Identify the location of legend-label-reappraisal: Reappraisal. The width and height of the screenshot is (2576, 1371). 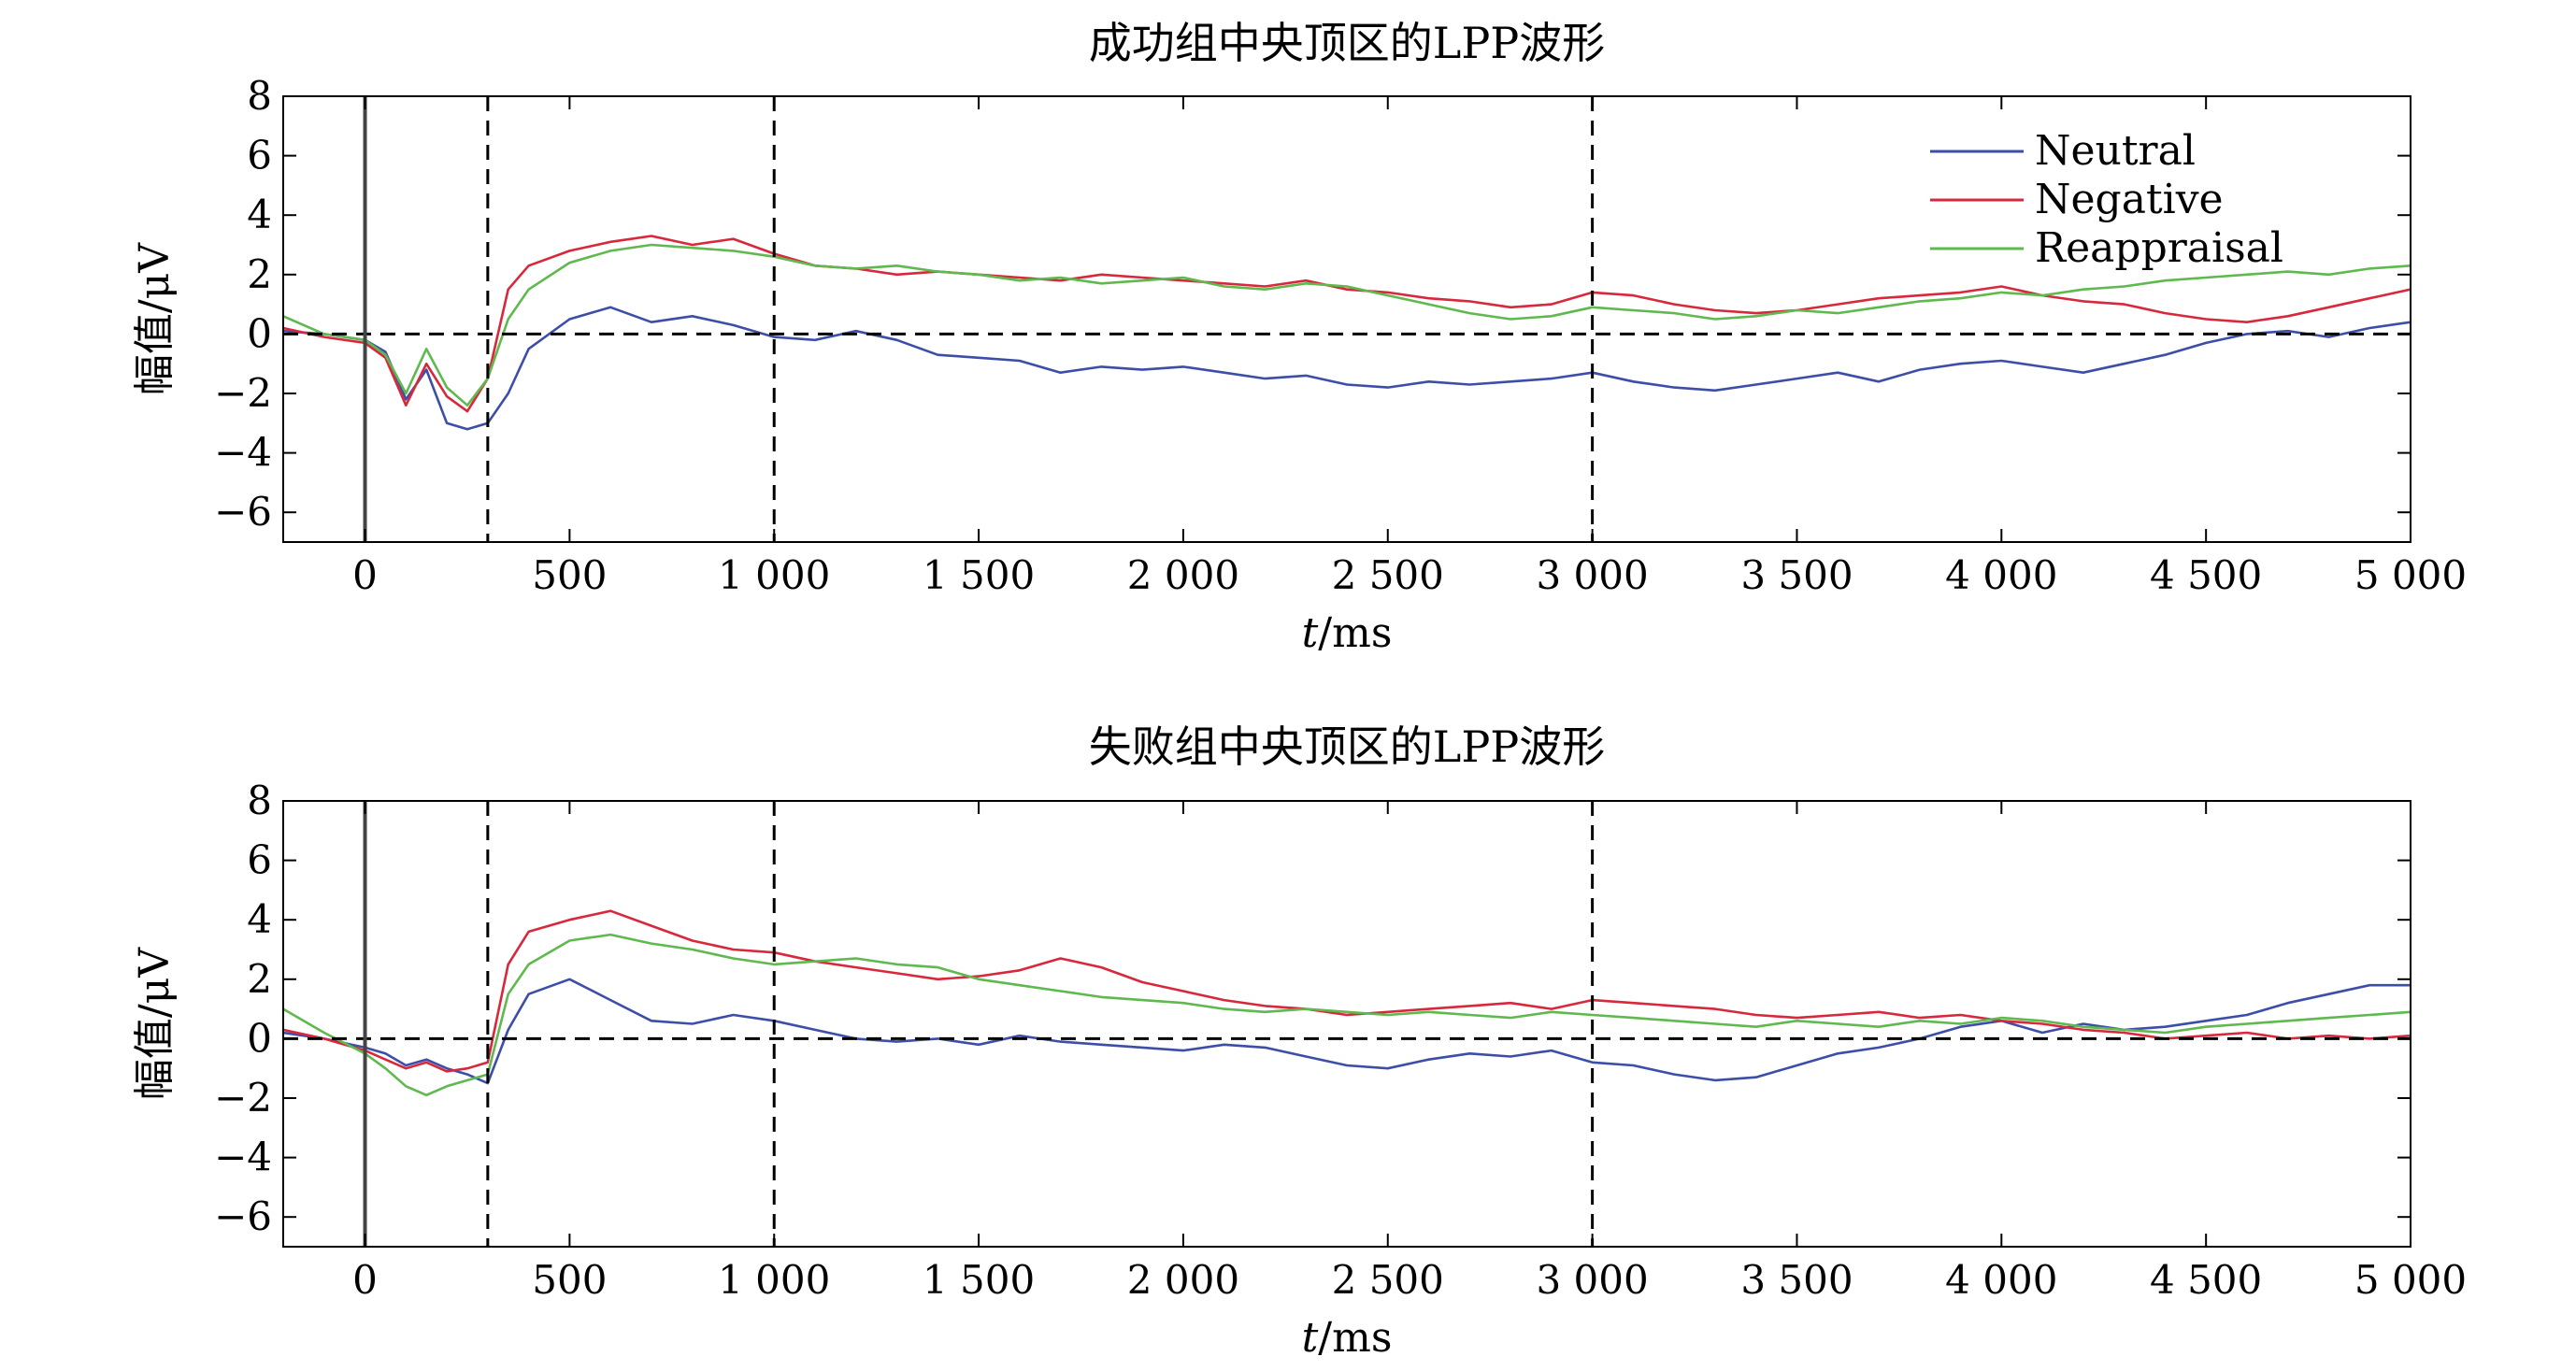
(2159, 248).